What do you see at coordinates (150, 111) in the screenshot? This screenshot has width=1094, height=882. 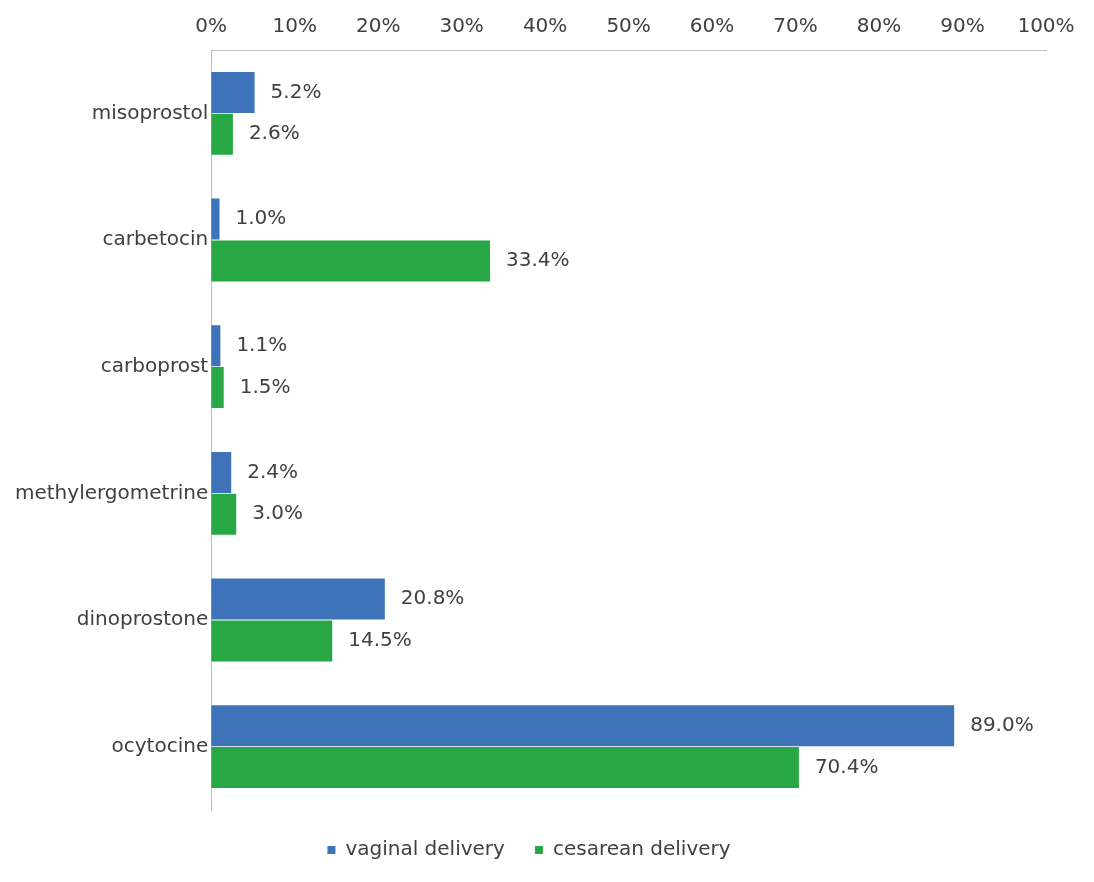 I see `y-tick-label: misoprostol` at bounding box center [150, 111].